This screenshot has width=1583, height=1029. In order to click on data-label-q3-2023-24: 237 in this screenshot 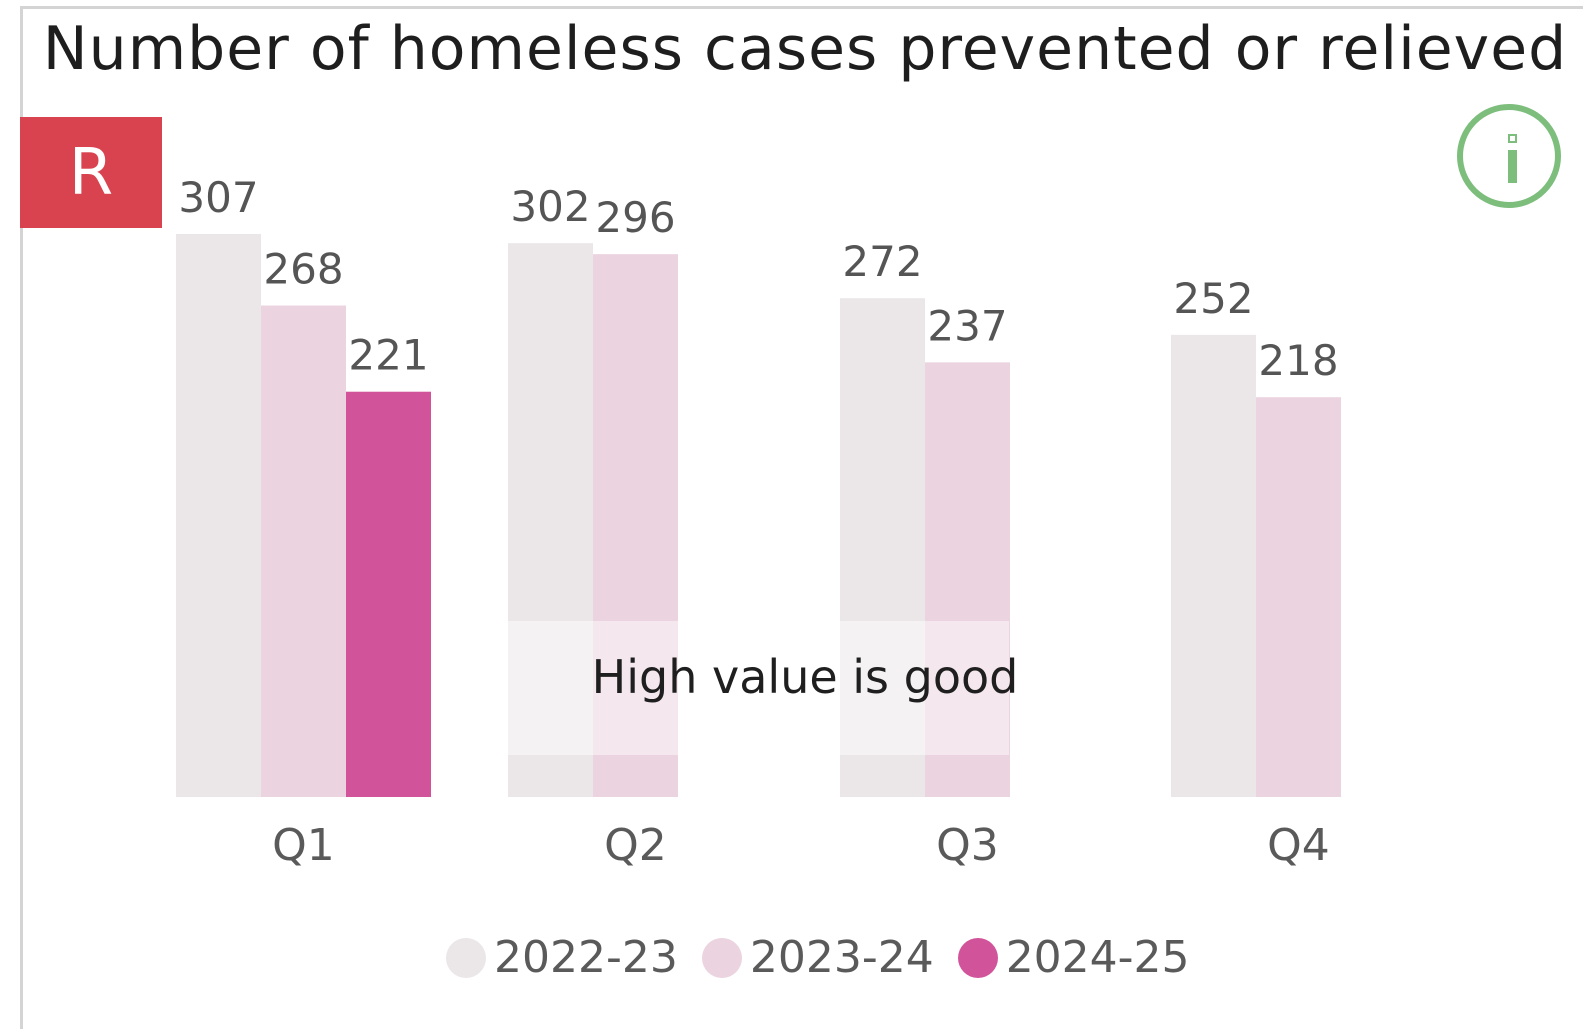, I will do `click(967, 325)`.